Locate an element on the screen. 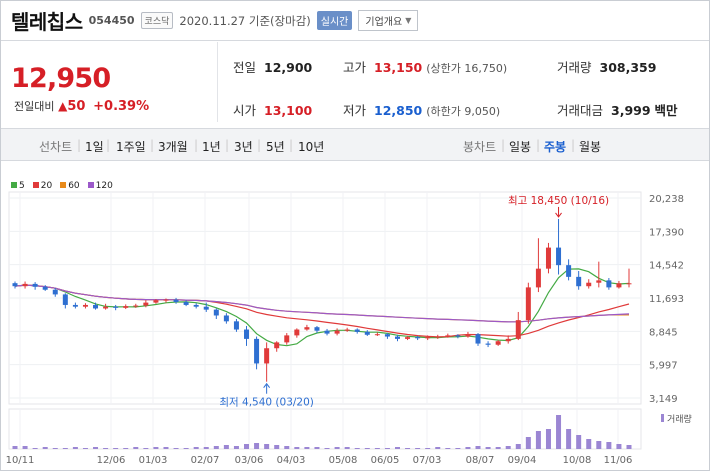 This screenshot has height=471, width=710. open-value: 13,100 is located at coordinates (288, 110).